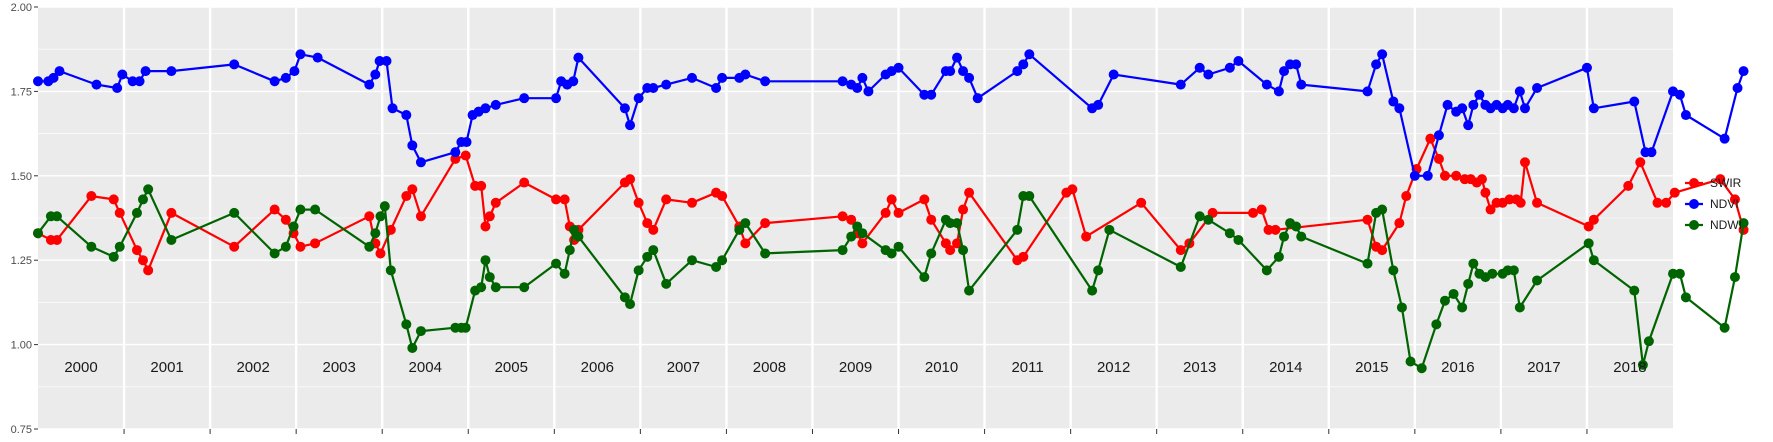  What do you see at coordinates (80, 367) in the screenshot?
I see `year-label: 2000` at bounding box center [80, 367].